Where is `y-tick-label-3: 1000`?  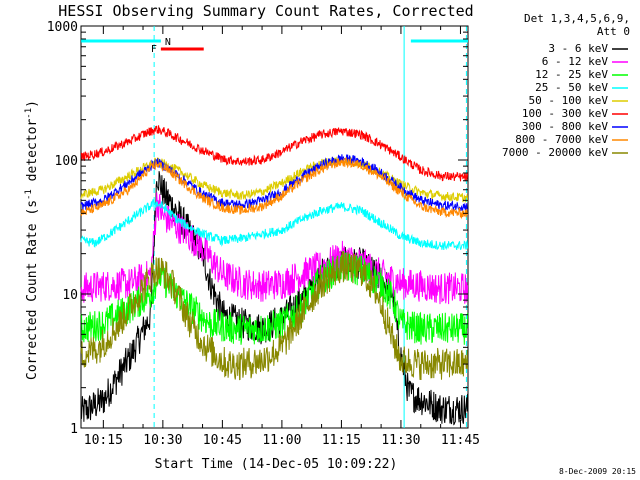 y-tick-label-3: 1000 is located at coordinates (62, 27).